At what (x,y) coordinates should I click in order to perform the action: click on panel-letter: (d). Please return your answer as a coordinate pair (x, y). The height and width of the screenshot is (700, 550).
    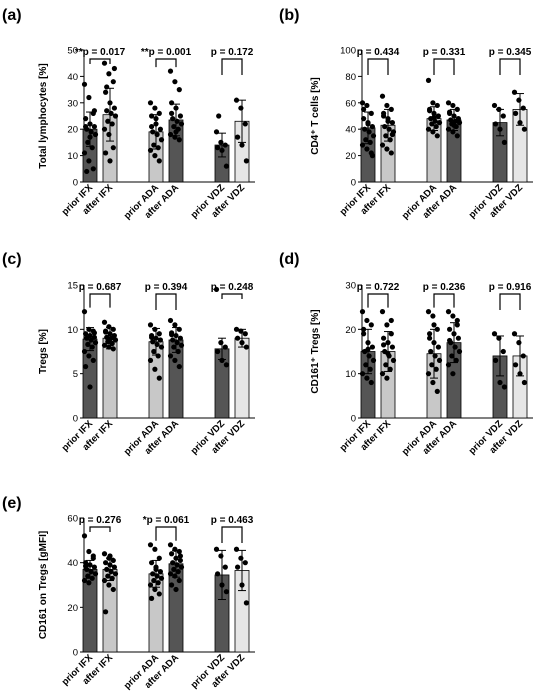
    Looking at the image, I should click on (289, 259).